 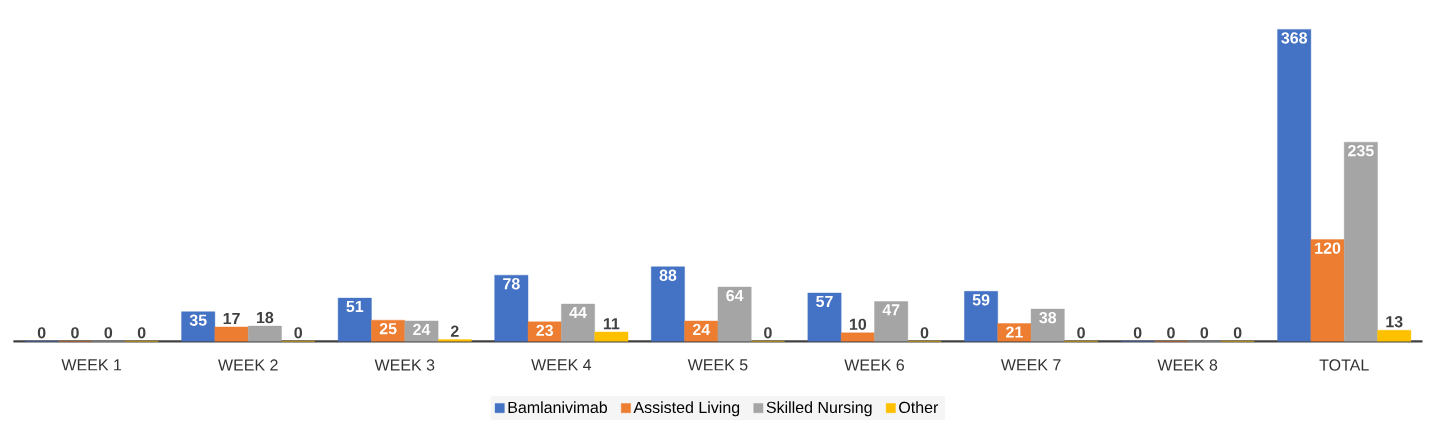 What do you see at coordinates (404, 365) in the screenshot?
I see `x-tick-label: WEEK 3` at bounding box center [404, 365].